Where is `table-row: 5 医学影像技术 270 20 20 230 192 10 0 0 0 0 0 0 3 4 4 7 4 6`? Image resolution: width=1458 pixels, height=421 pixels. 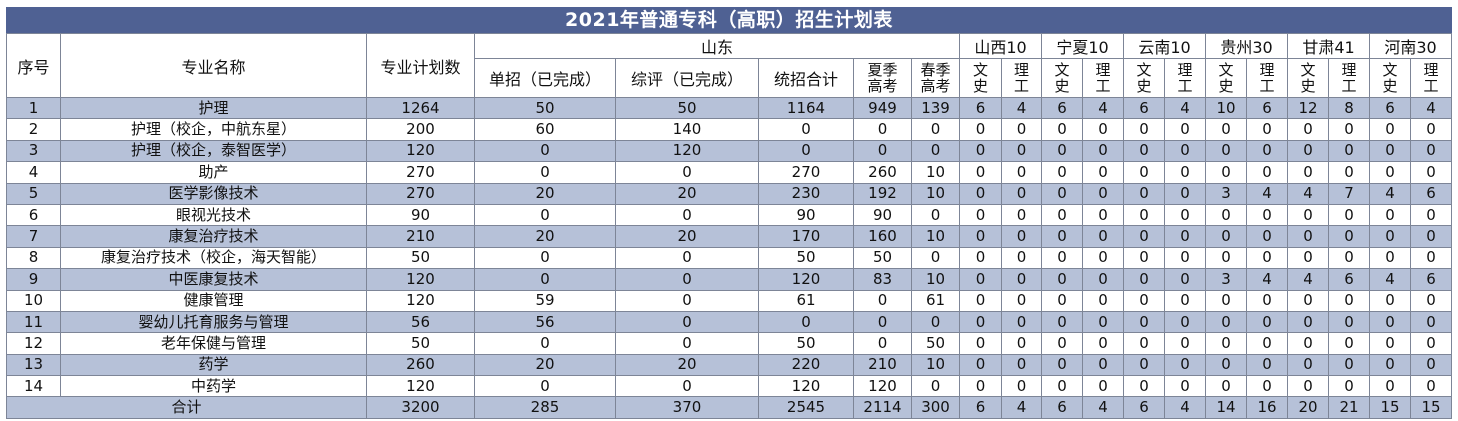
table-row: 5 医学影像技术 270 20 20 230 192 10 0 0 0 0 0 0 3 4 4 7 4 6 is located at coordinates (729, 193).